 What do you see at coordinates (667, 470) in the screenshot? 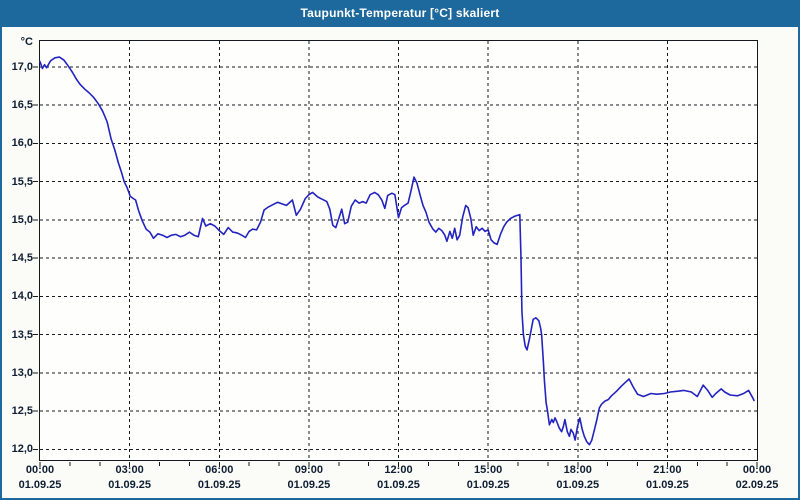
I see `x-tick-time-label: 21:00` at bounding box center [667, 470].